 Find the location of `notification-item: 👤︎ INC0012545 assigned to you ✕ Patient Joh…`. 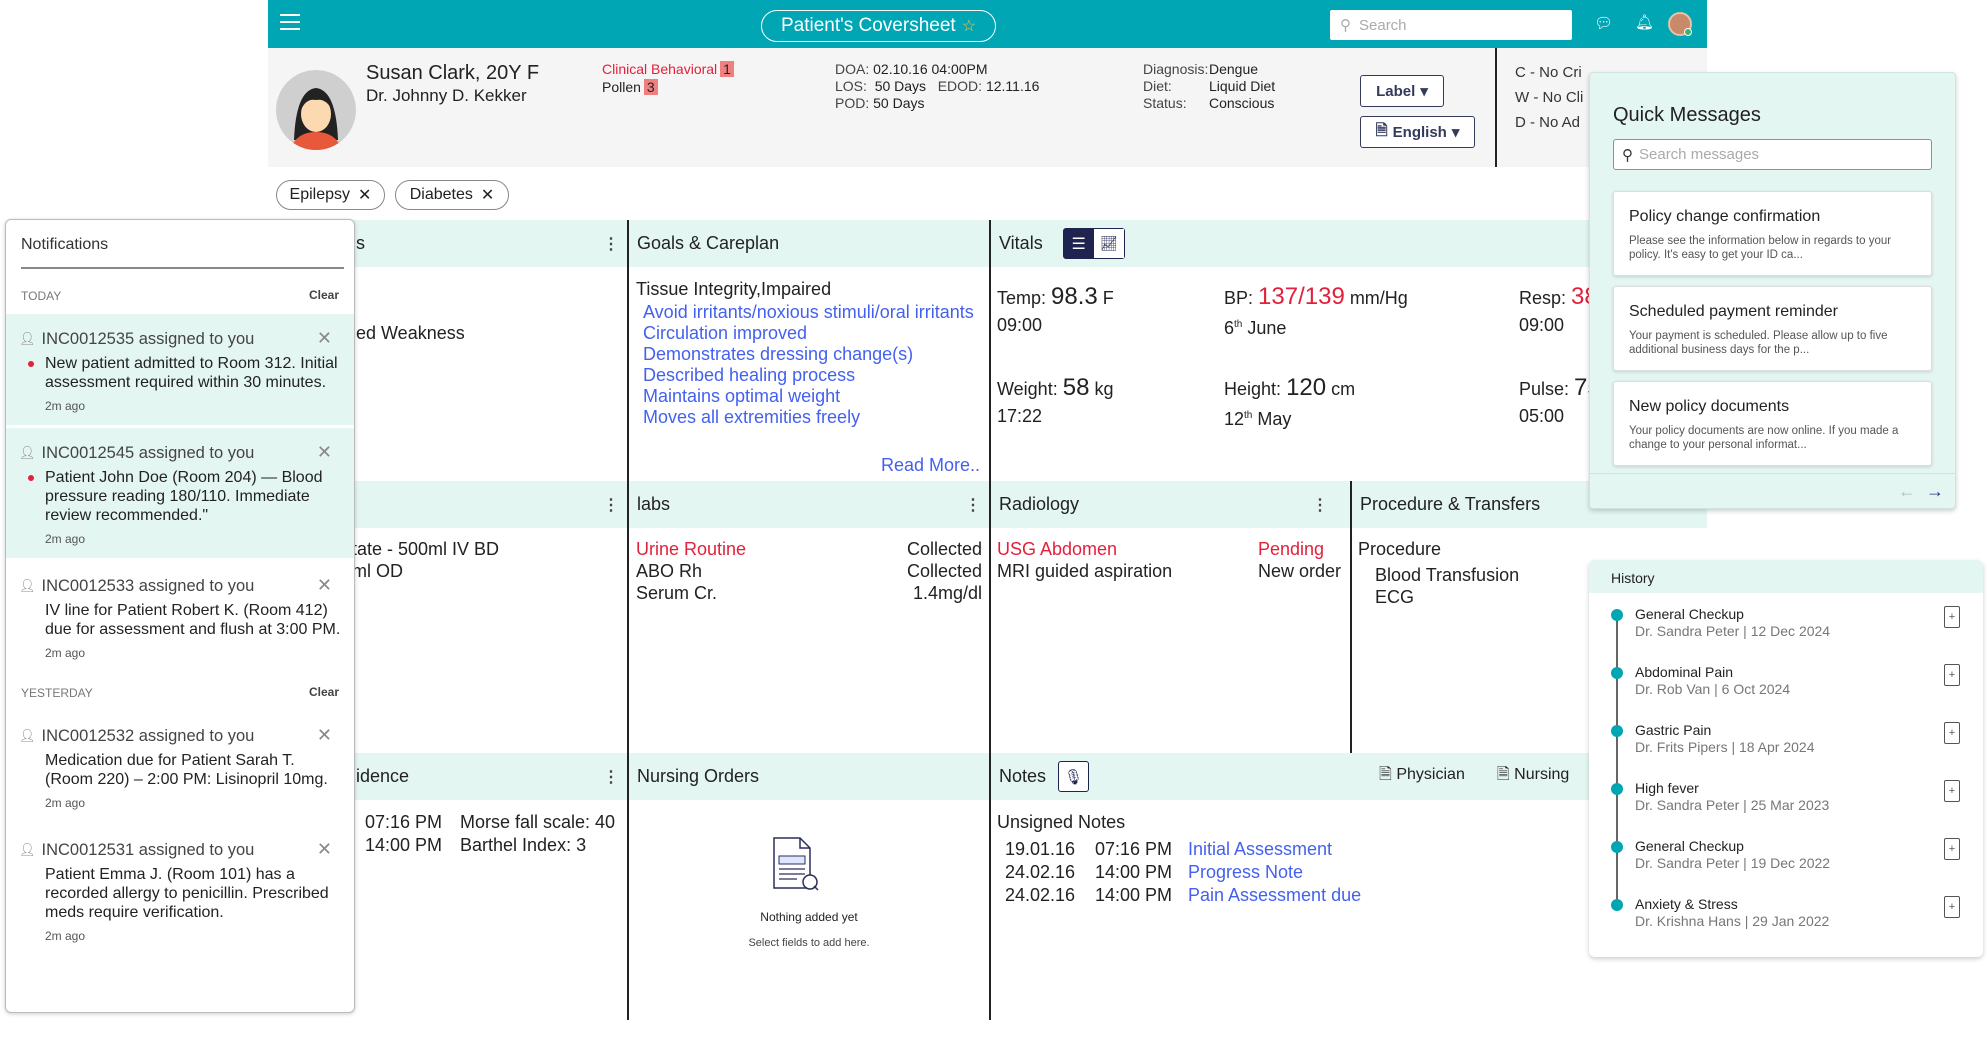

notification-item: 👤︎ INC0012545 assigned to you ✕ Patient Joh… is located at coordinates (180, 493).